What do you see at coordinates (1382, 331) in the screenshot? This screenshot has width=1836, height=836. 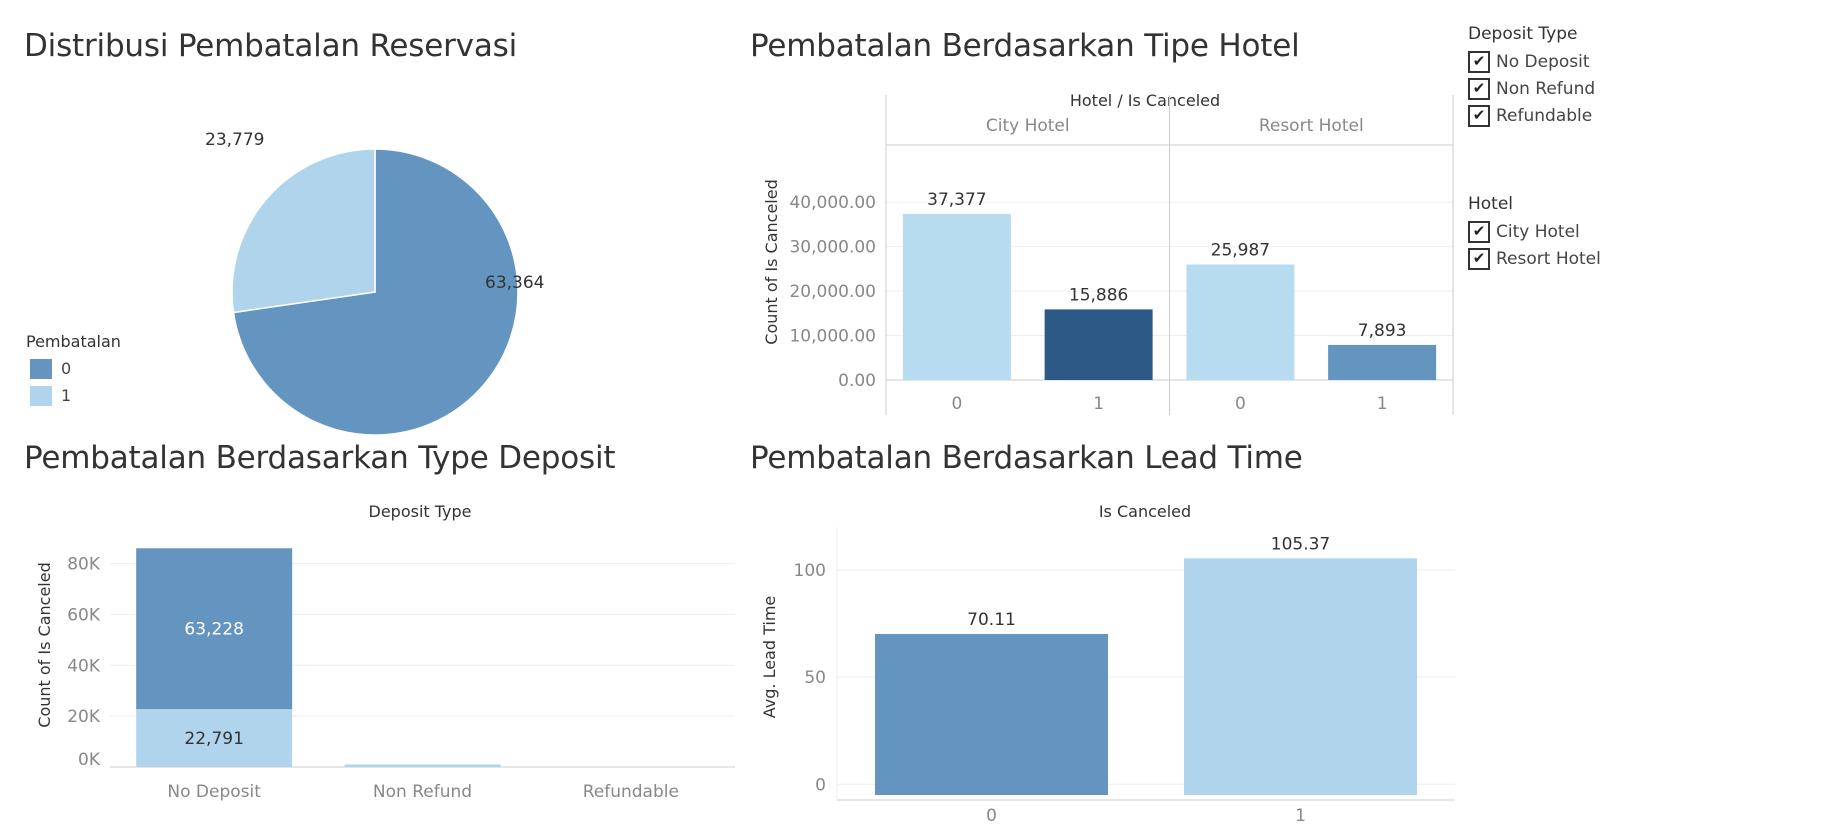 I see `hotel-bar-value-label: 7,893` at bounding box center [1382, 331].